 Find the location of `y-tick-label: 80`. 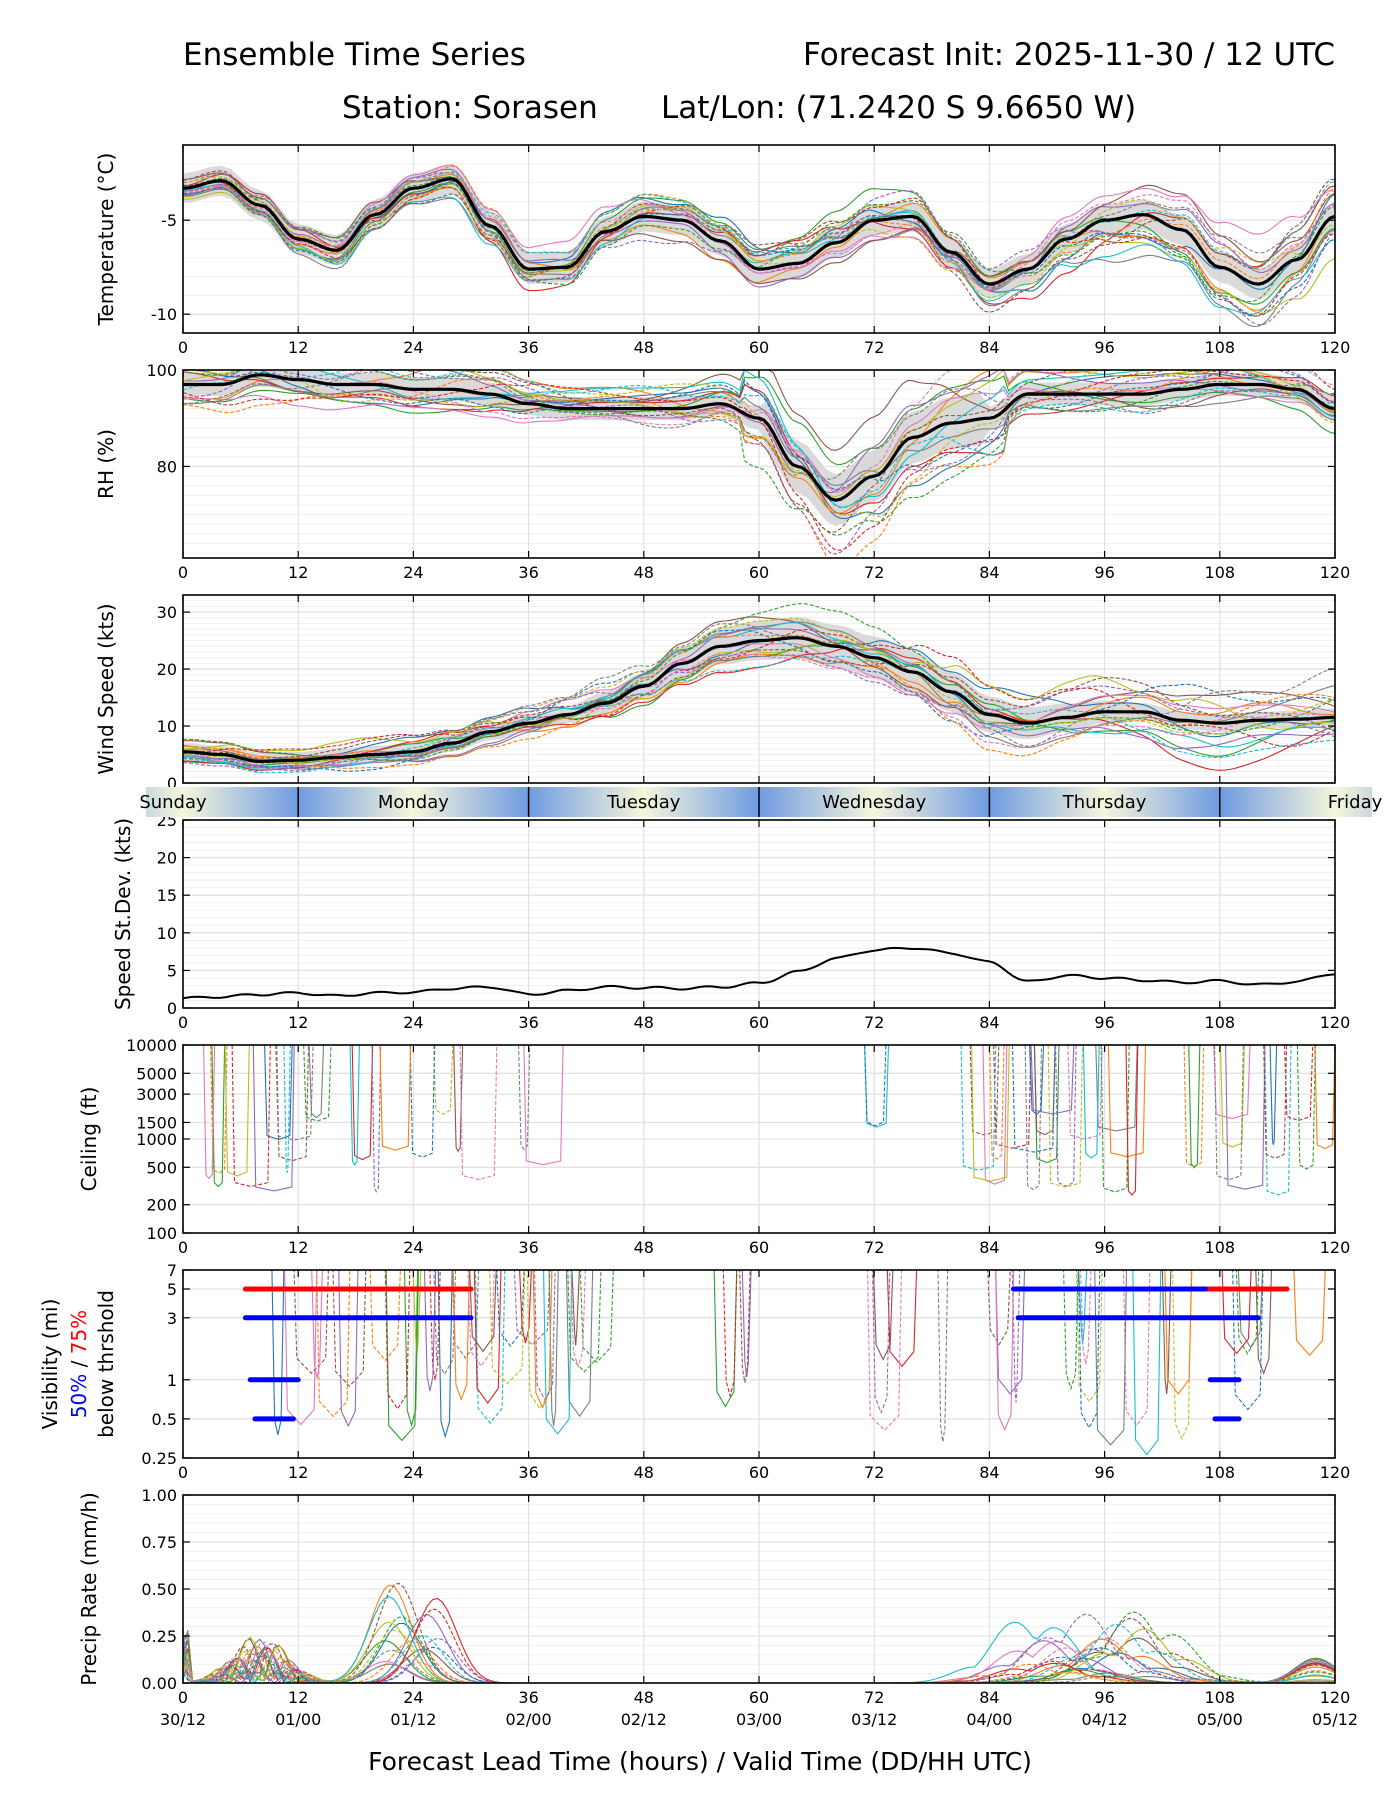

y-tick-label: 80 is located at coordinates (167, 466).